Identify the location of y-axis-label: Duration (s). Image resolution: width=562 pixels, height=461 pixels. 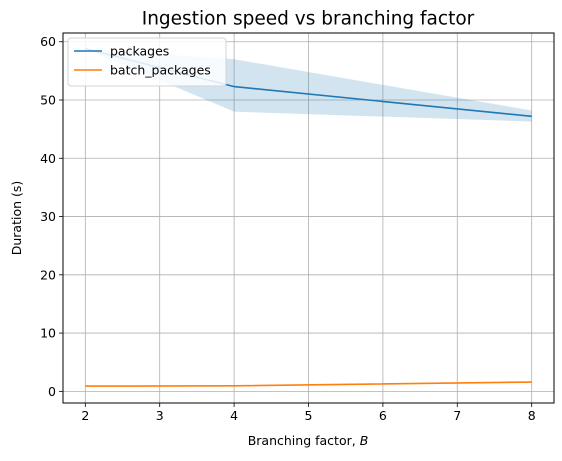
(16, 218).